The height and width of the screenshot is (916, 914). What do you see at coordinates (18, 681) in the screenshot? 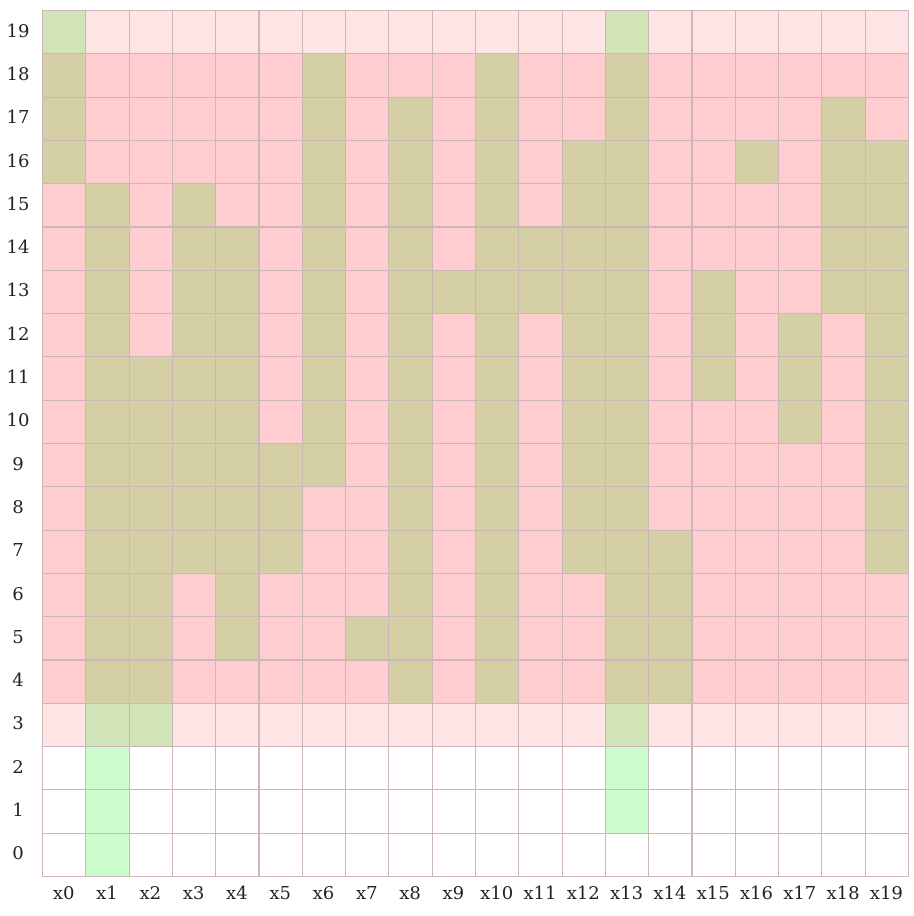
I see `row-label: 4` at bounding box center [18, 681].